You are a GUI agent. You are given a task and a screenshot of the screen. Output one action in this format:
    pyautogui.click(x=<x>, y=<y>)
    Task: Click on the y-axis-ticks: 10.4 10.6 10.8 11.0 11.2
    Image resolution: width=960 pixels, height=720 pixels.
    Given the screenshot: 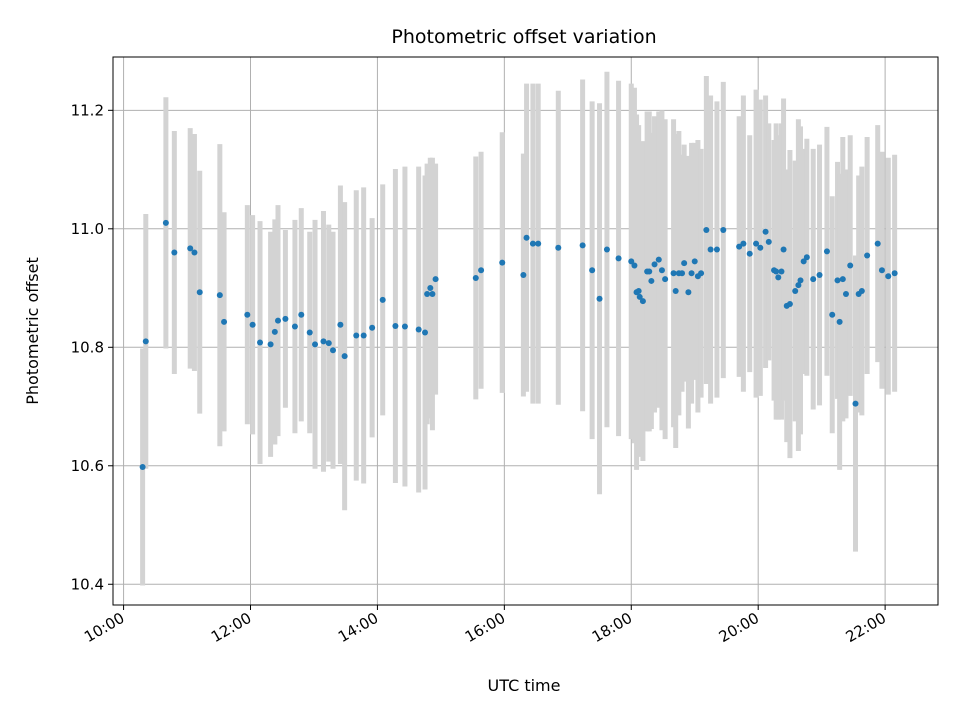 What is the action you would take?
    pyautogui.click(x=92, y=347)
    